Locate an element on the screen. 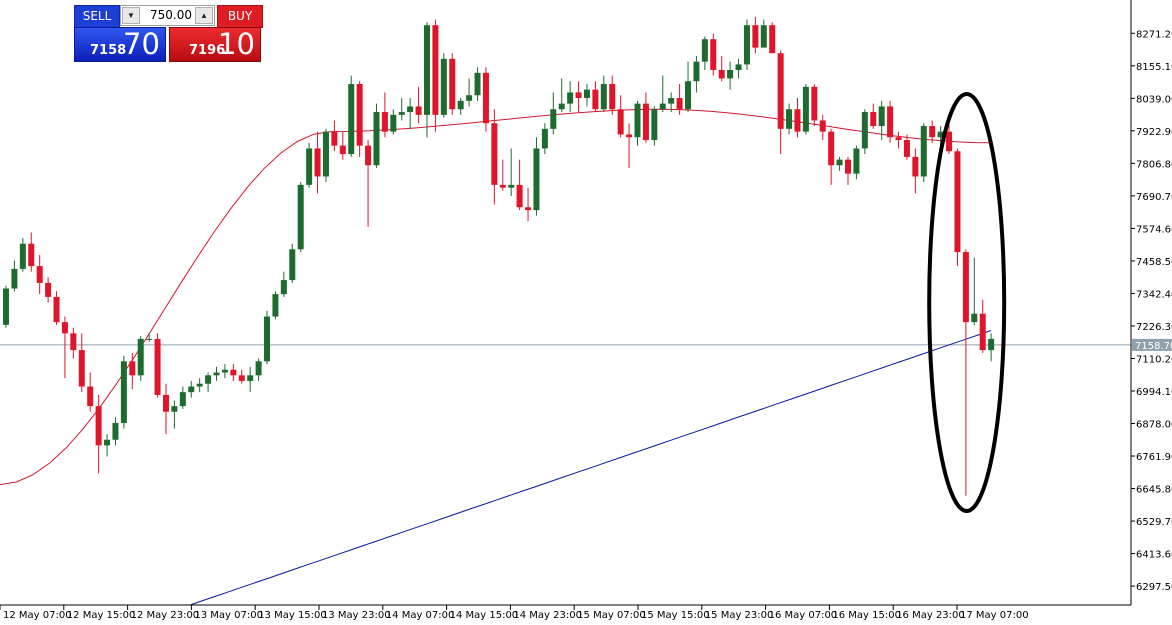 The height and width of the screenshot is (625, 1172). price-tick-label: 6645.80 is located at coordinates (1154, 490).